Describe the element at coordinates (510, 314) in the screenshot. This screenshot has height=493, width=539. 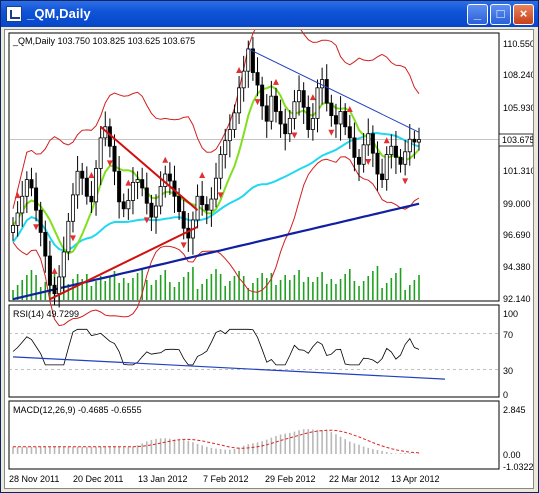
I see `rsi-level-label: 100` at that location.